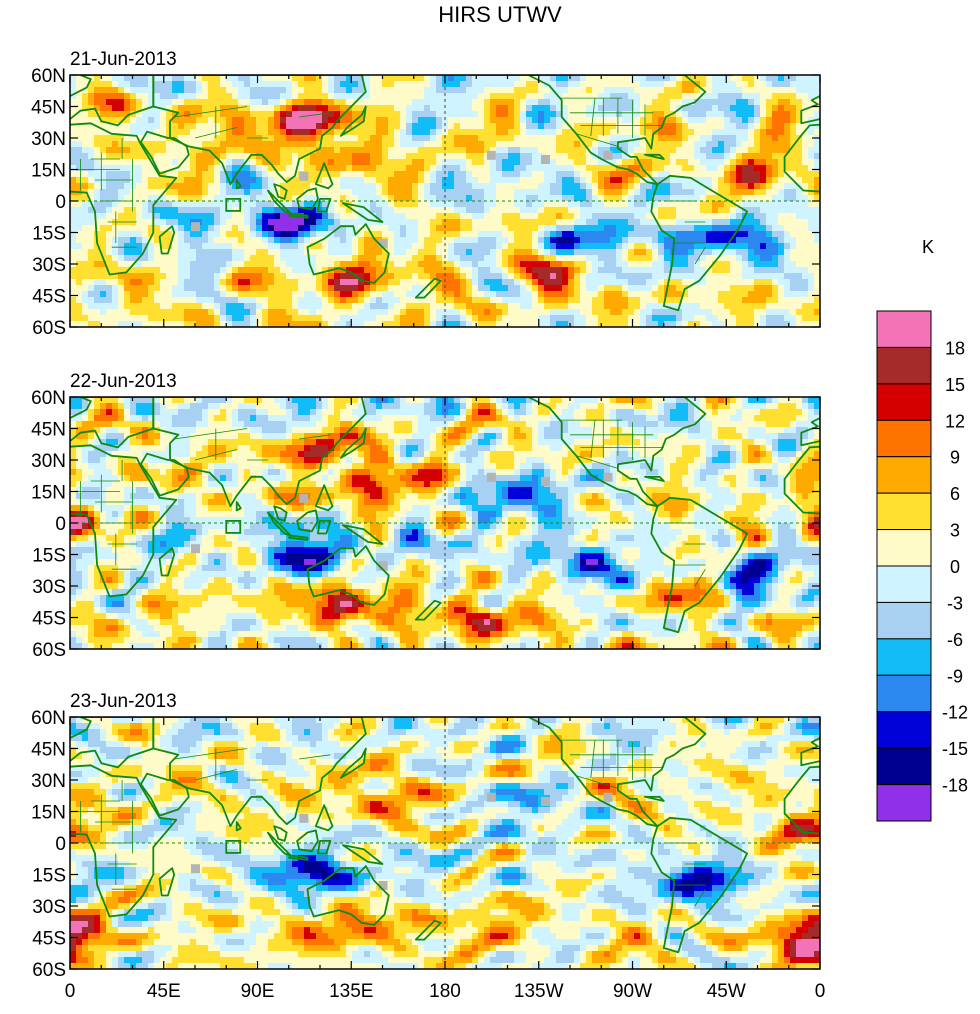  I want to click on coastline-asia, so click(259, 452).